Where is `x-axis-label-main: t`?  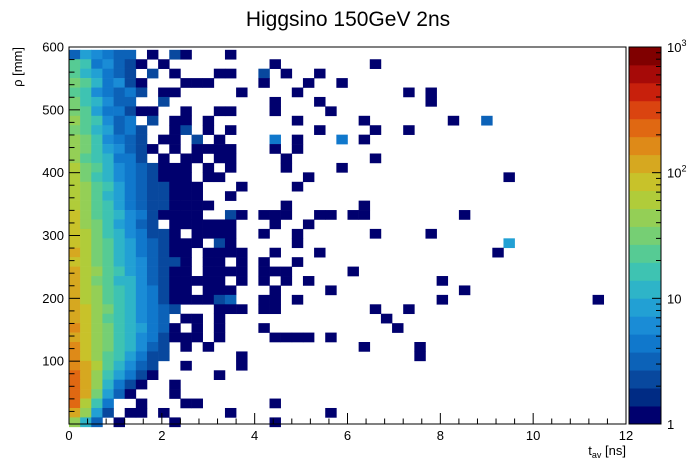 x-axis-label-main: t is located at coordinates (590, 450).